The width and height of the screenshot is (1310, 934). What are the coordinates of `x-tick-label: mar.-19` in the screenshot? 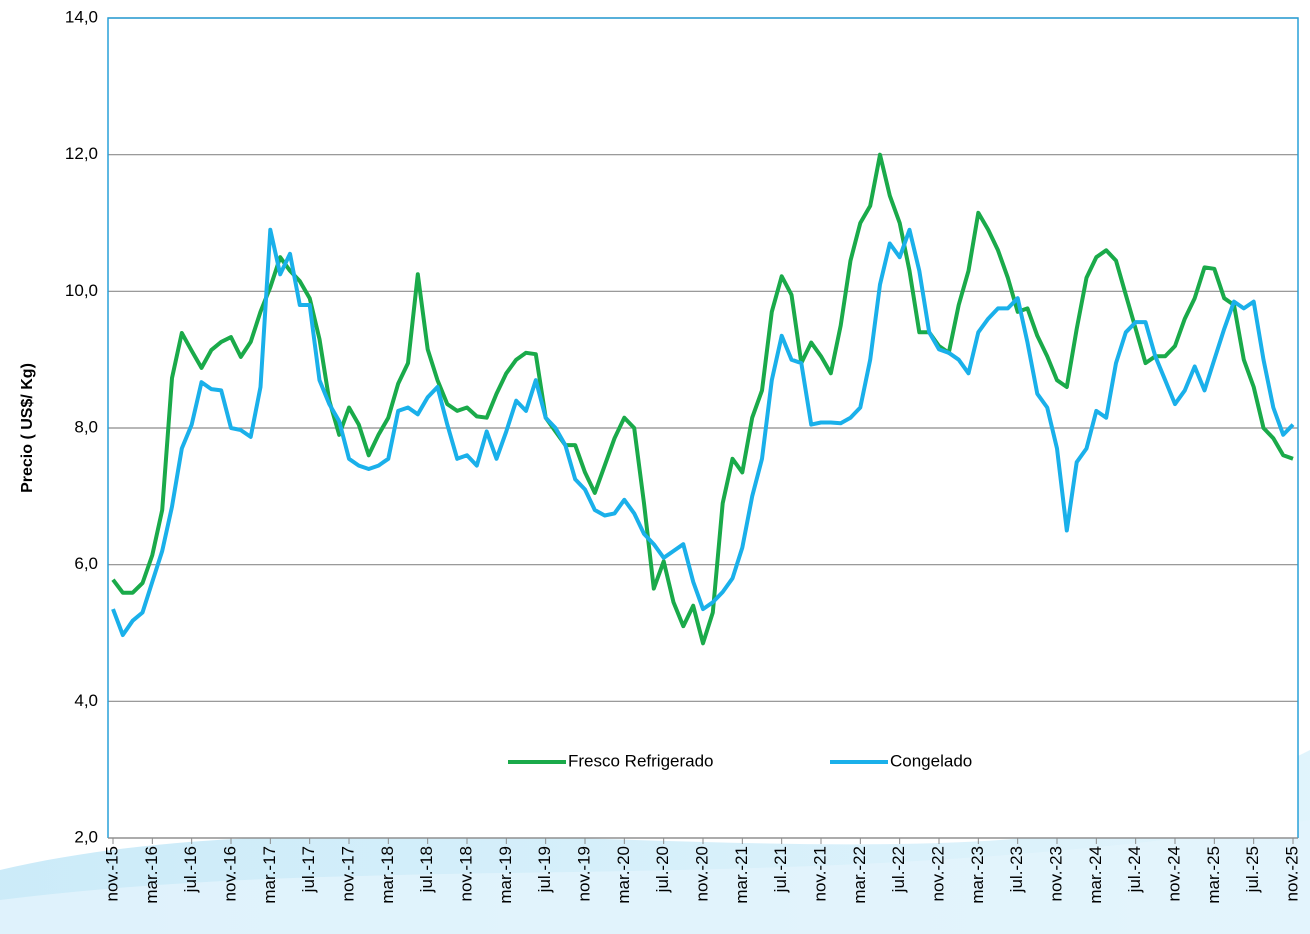 It's located at (505, 875).